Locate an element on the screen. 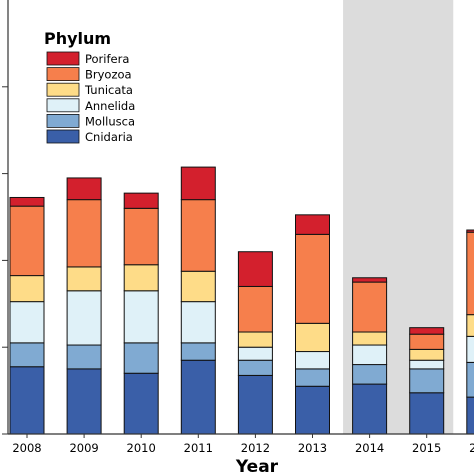  legend-swatch-cnidaria is located at coordinates (63, 136).